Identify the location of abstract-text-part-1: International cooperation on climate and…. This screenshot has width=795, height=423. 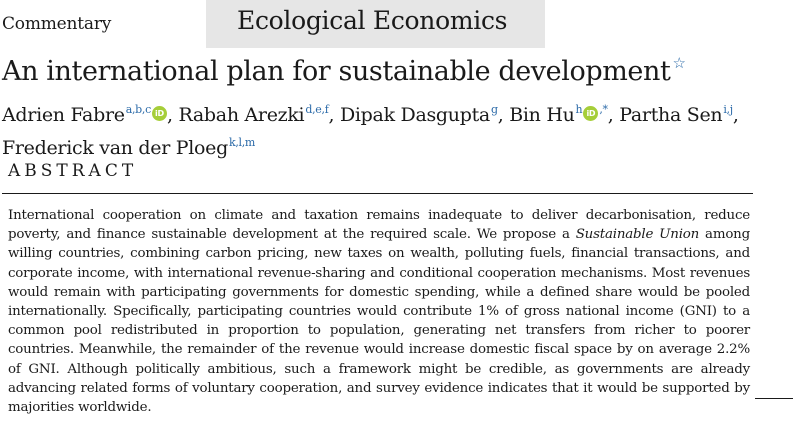
(379, 225).